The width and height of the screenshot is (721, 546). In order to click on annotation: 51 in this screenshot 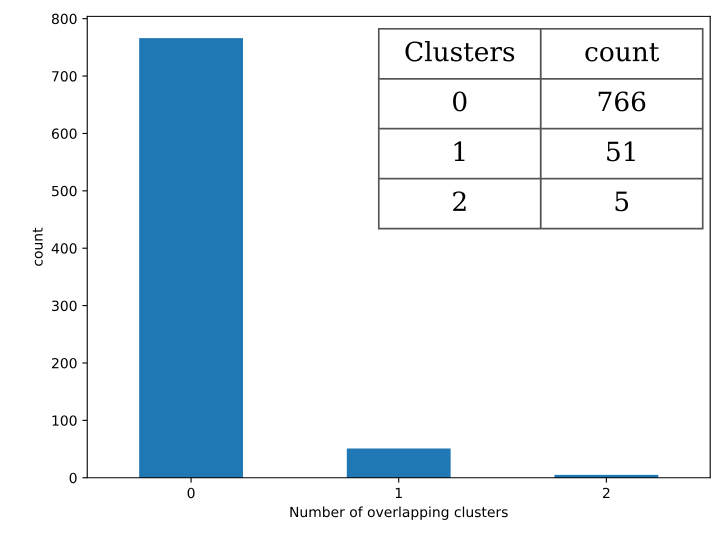, I will do `click(621, 151)`.